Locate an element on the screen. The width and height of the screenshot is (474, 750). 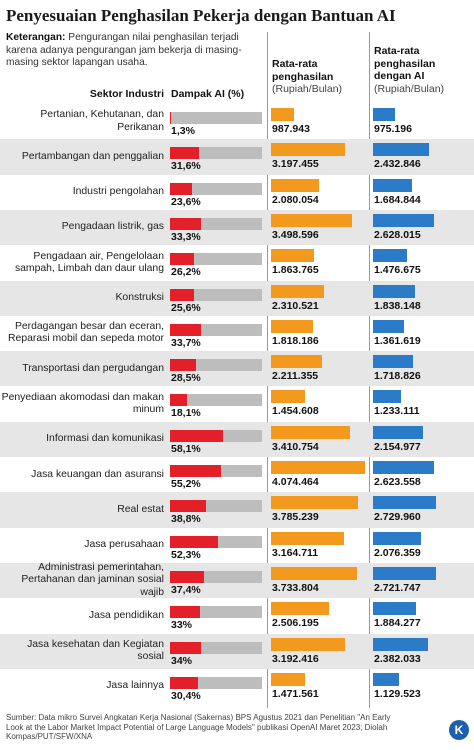
sector-label: Jasa perusahaan is located at coordinates (124, 545).